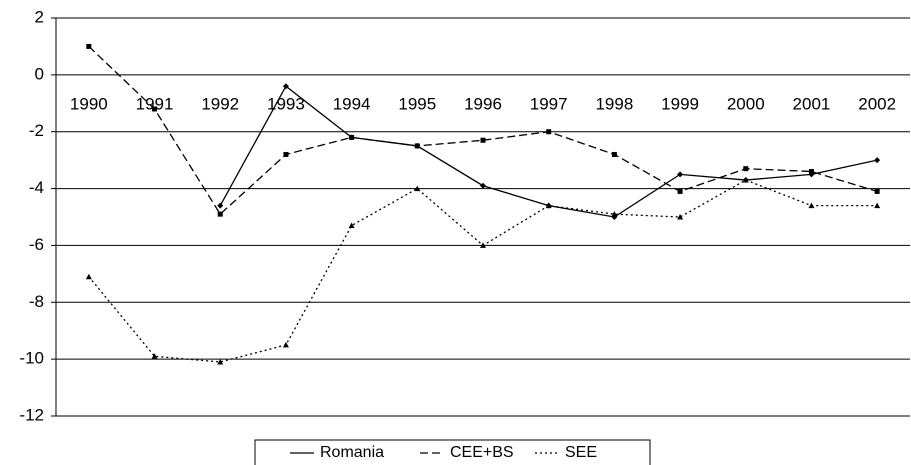 The width and height of the screenshot is (911, 465). I want to click on y-tick-label: -2, so click(36, 130).